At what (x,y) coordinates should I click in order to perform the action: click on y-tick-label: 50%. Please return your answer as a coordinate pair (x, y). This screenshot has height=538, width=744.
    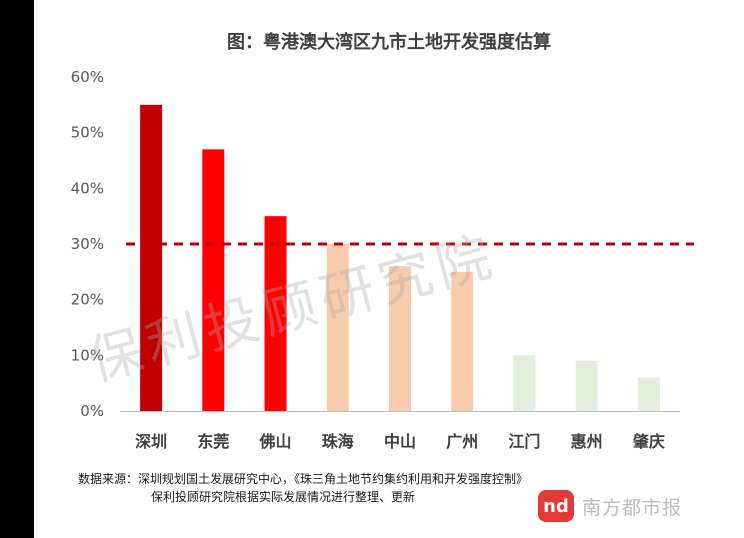
    Looking at the image, I should click on (87, 133).